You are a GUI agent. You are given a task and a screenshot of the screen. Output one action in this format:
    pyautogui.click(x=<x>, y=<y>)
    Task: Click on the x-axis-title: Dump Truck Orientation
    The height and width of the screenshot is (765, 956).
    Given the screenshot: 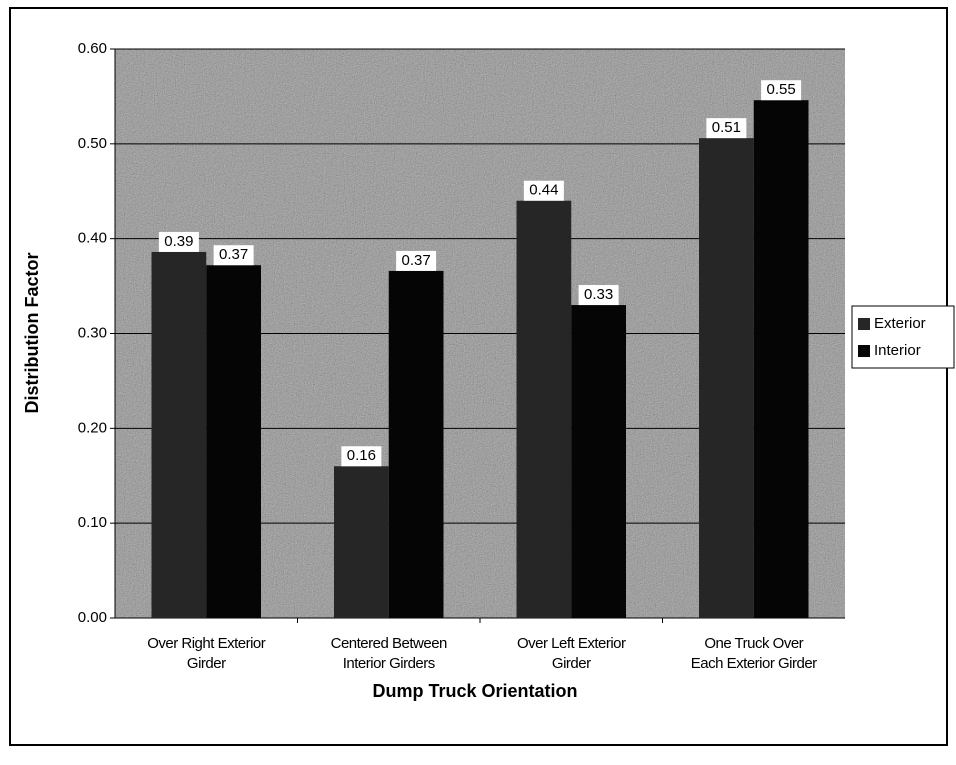 What is the action you would take?
    pyautogui.click(x=474, y=691)
    